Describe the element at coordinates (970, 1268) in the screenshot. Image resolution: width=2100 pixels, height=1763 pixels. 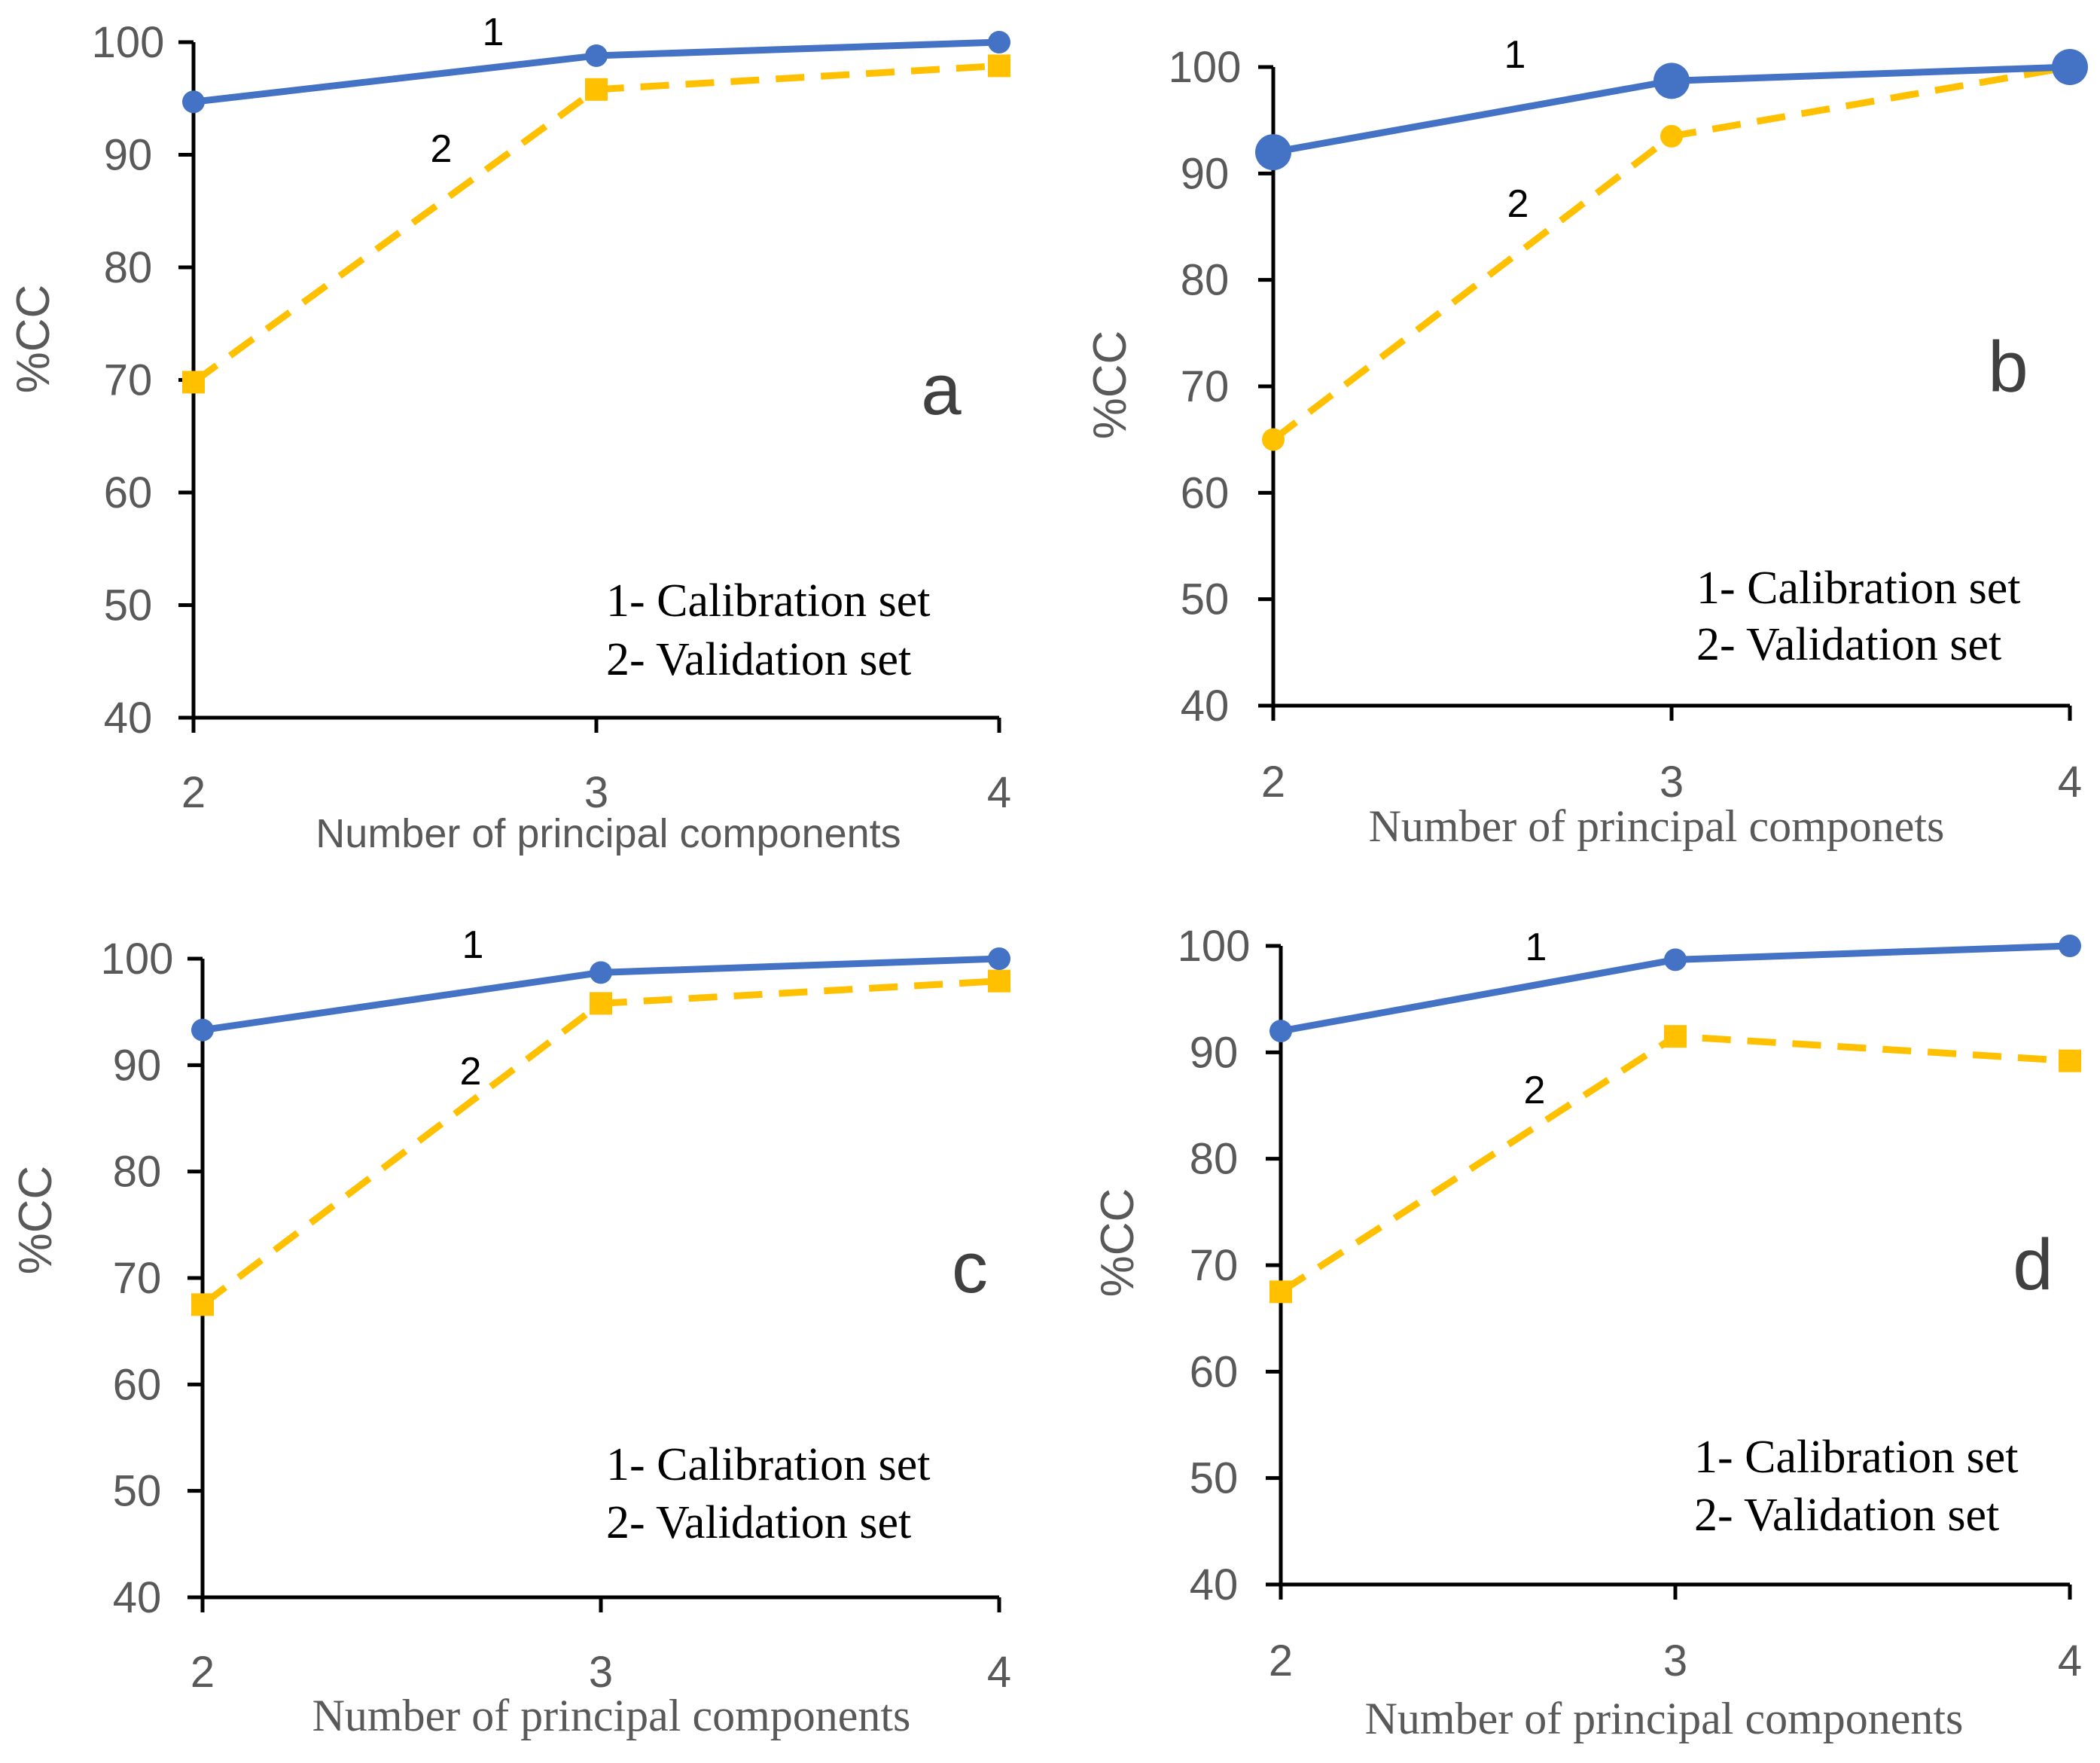
I see `panel-label: c` at that location.